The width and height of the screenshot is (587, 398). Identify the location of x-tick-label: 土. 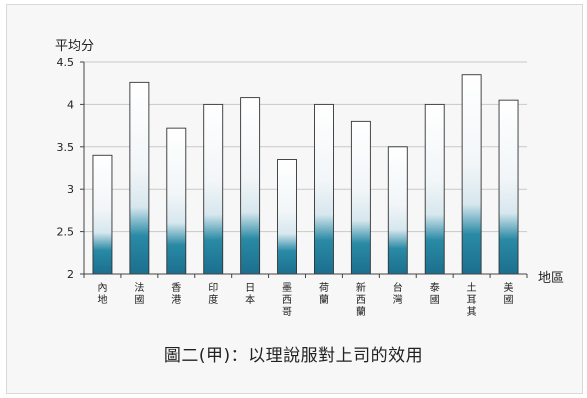
(472, 287).